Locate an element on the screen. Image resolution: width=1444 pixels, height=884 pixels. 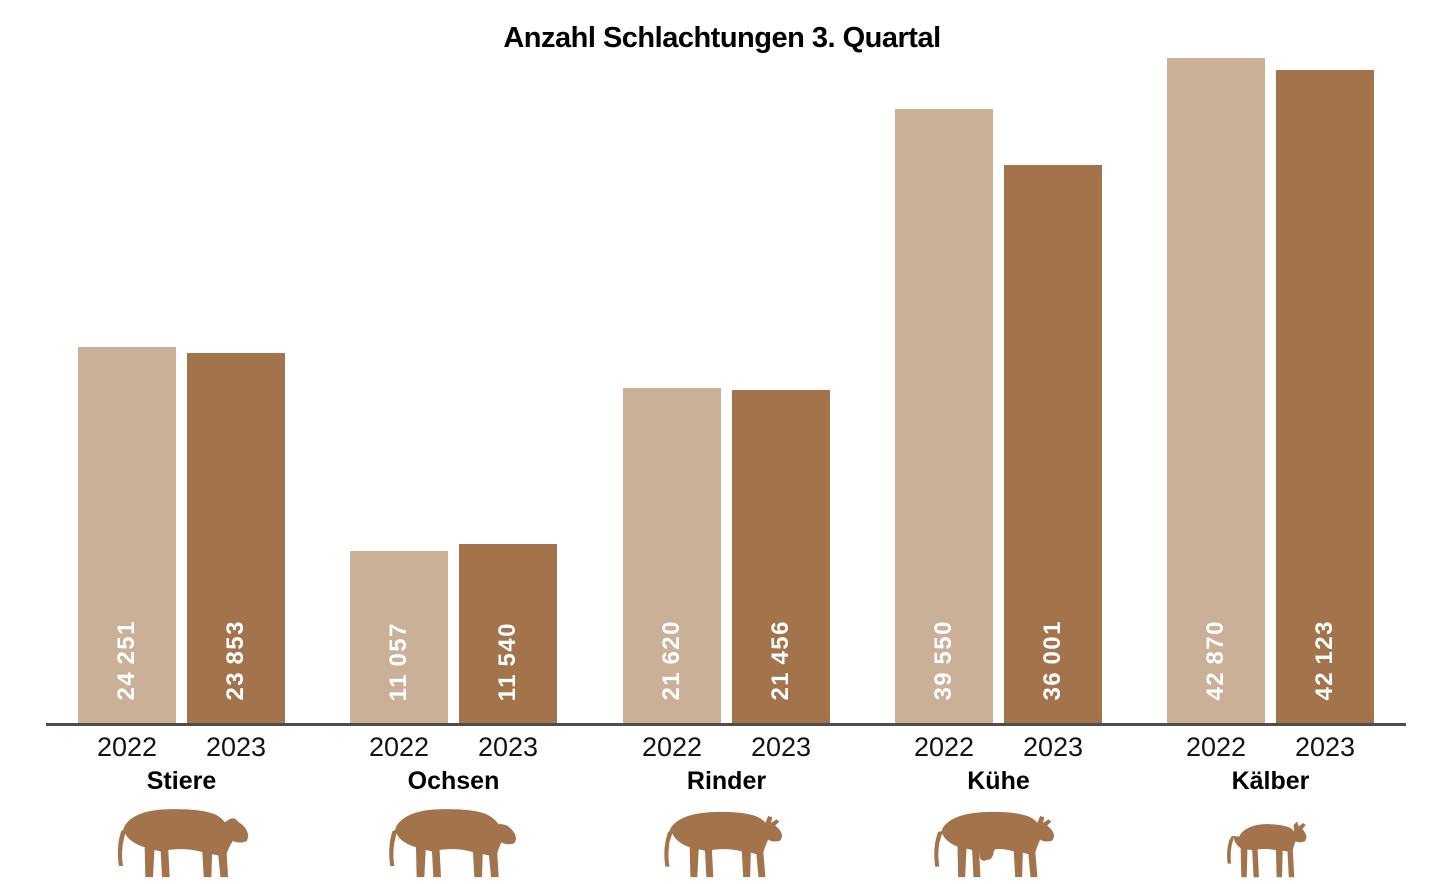
heifer-icon is located at coordinates (723, 844).